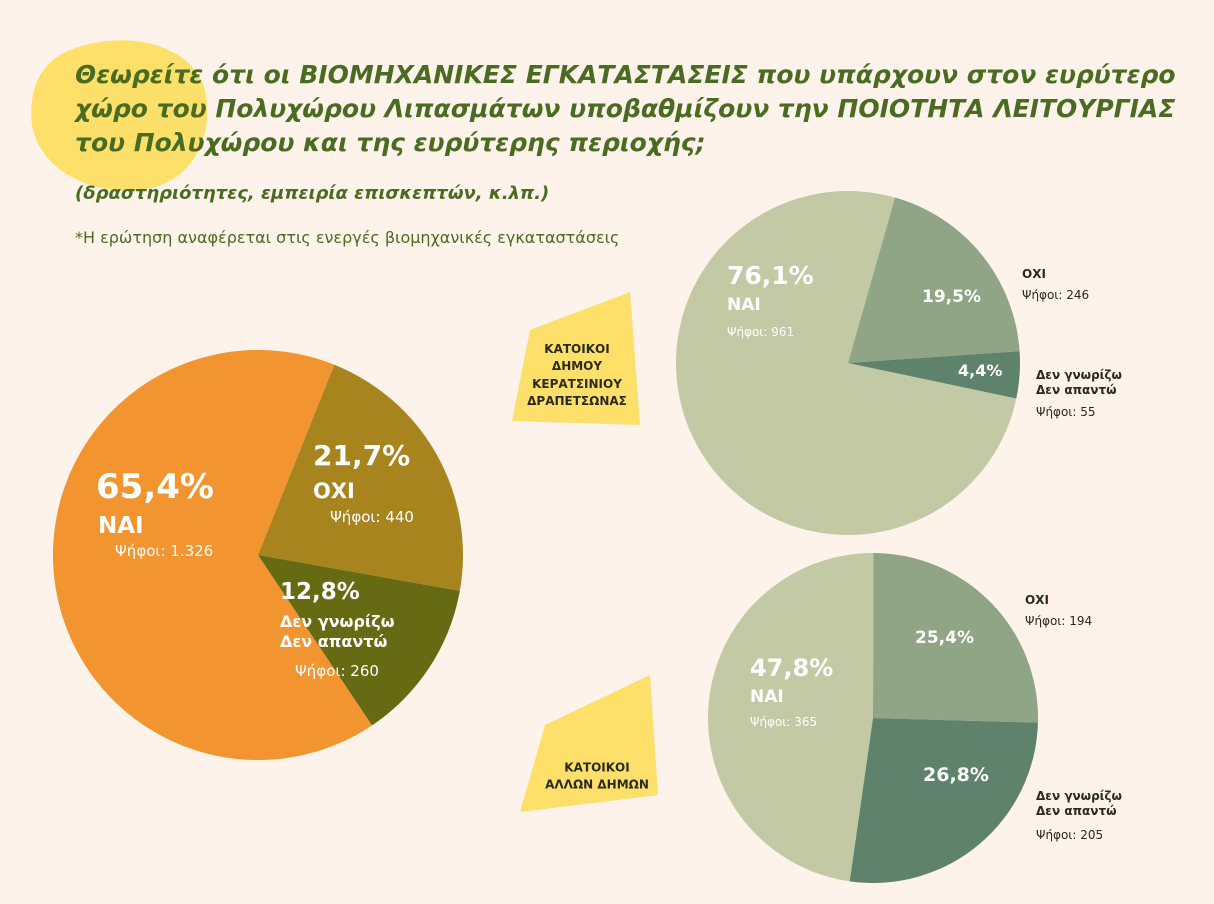 The width and height of the screenshot is (1214, 904). What do you see at coordinates (956, 775) in the screenshot?
I see `value-label: 26,8%` at bounding box center [956, 775].